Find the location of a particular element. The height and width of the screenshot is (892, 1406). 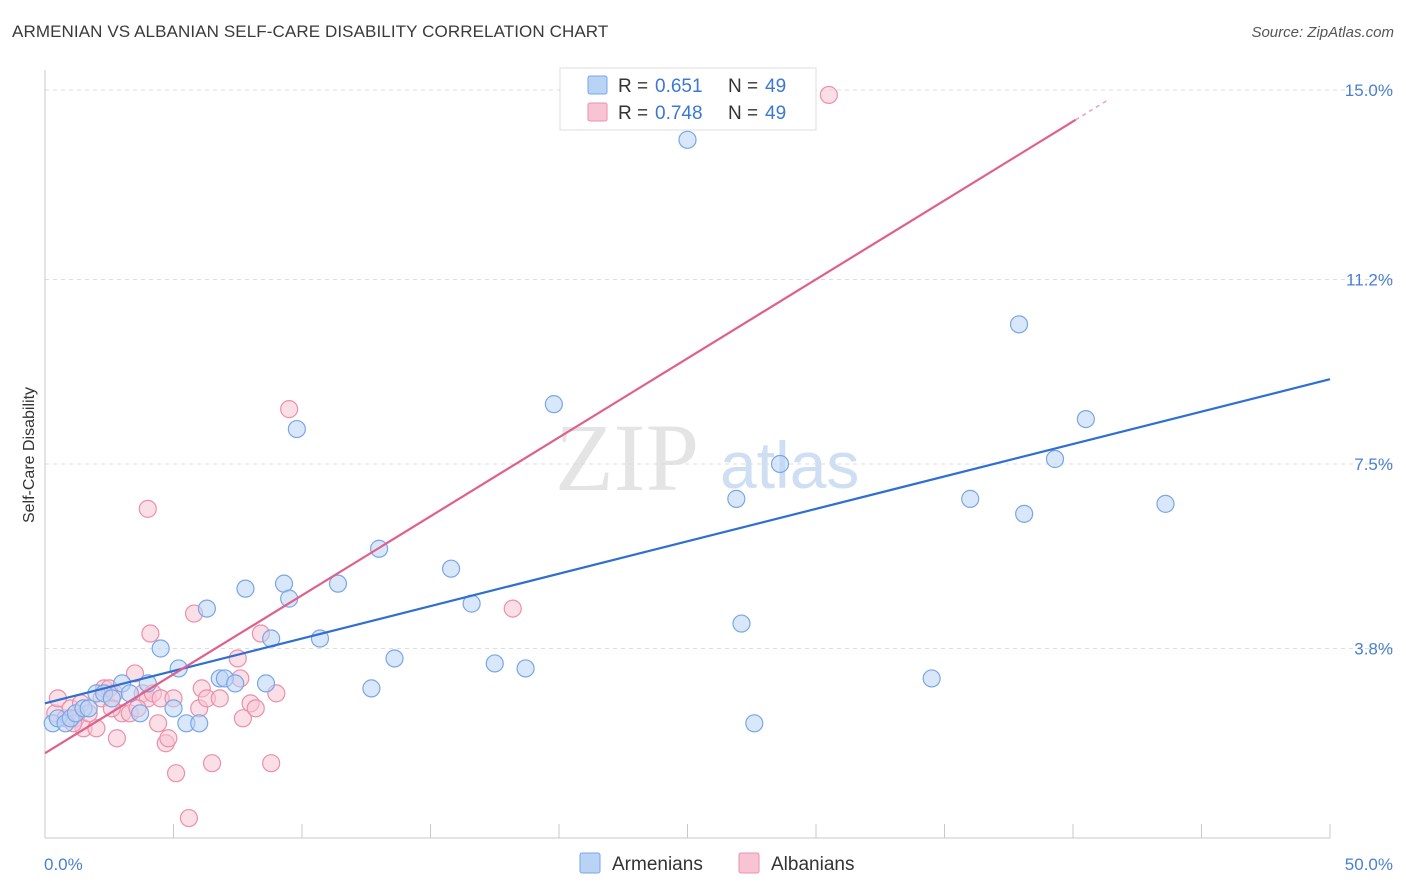

legend-r-value-2: 0.748 is located at coordinates (679, 113).